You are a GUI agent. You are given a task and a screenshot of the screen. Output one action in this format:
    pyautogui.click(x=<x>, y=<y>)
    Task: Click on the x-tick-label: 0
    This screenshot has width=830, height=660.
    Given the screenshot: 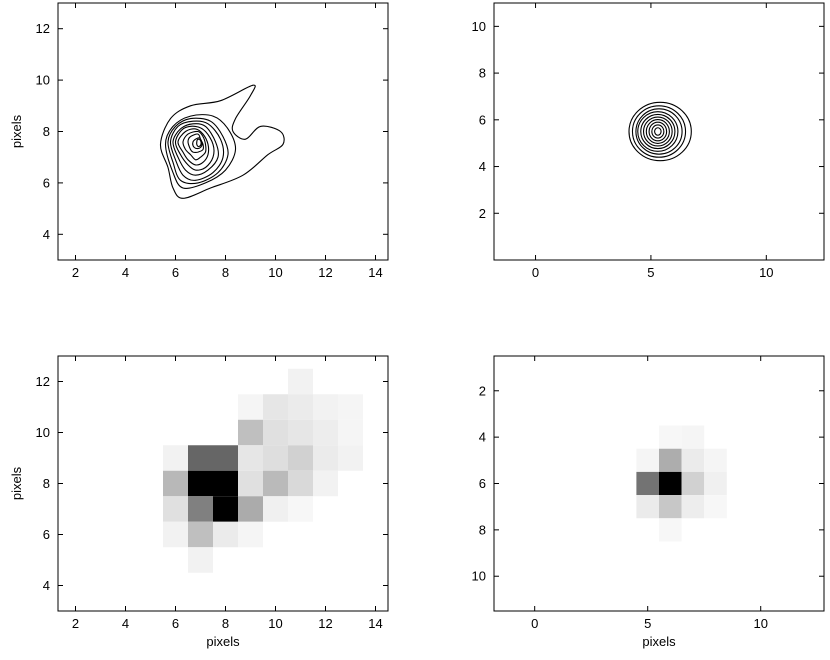 What is the action you would take?
    pyautogui.click(x=534, y=623)
    